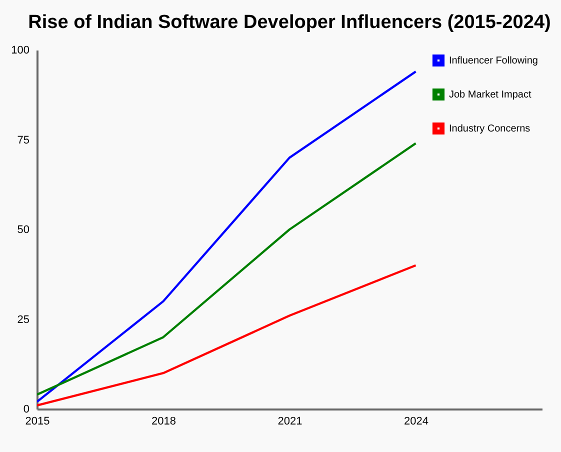 The image size is (561, 452). Describe the element at coordinates (23, 230) in the screenshot. I see `y-tick-label: 50` at that location.